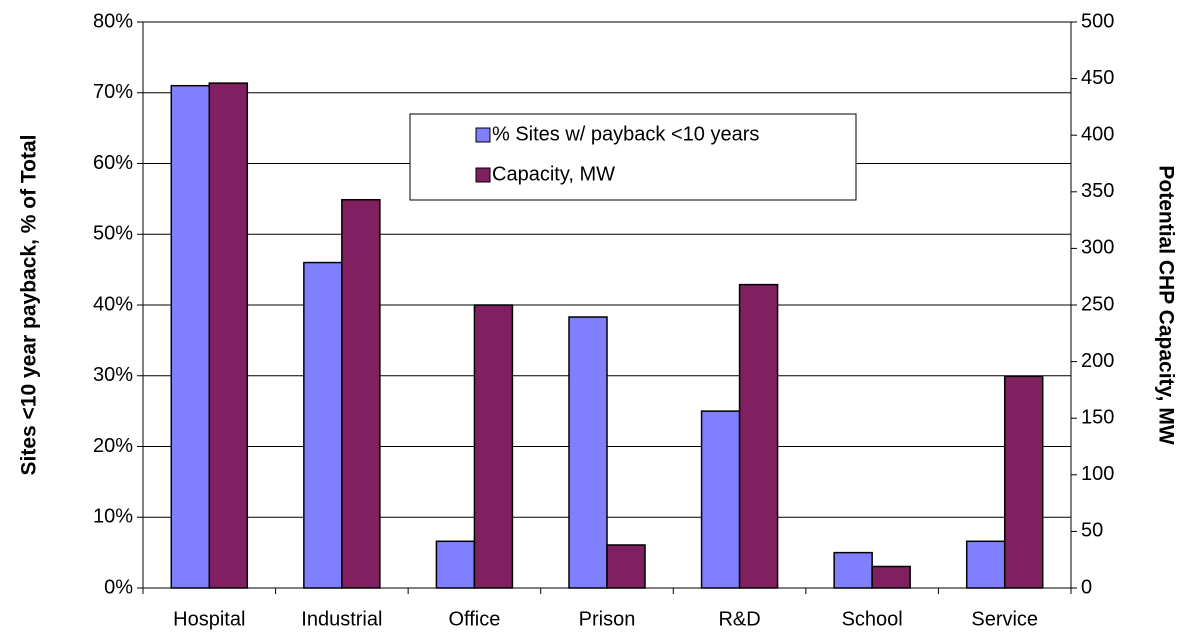  I want to click on x-tick-label: School, so click(872, 619).